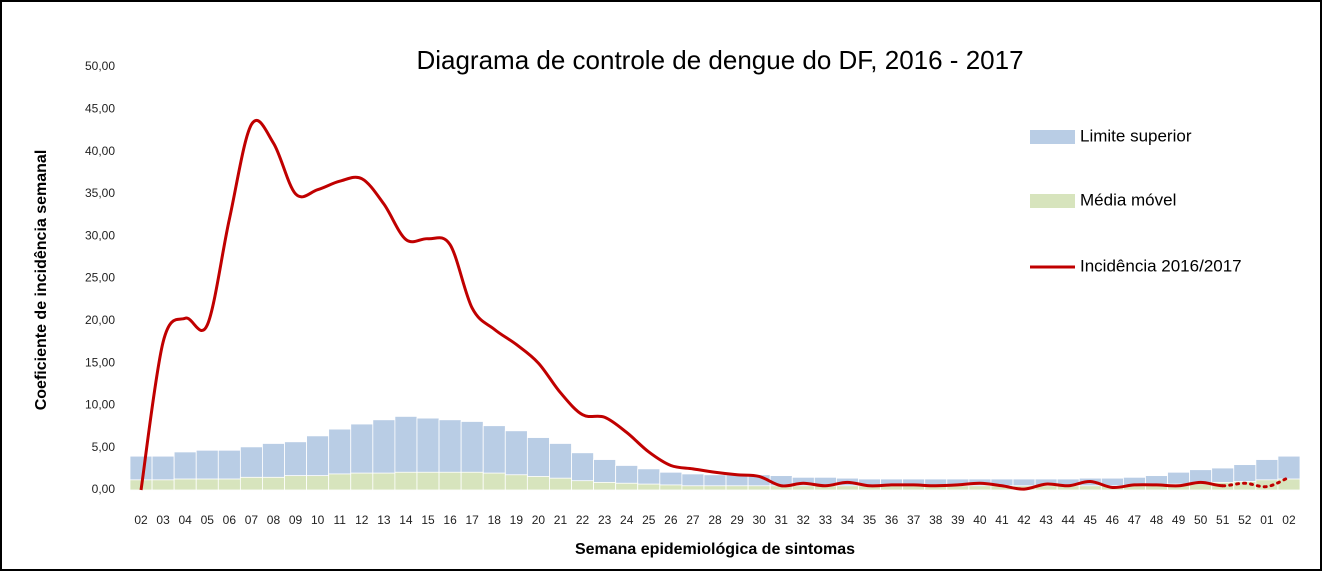 The height and width of the screenshot is (576, 1322). I want to click on x-tick-label: 25, so click(649, 520).